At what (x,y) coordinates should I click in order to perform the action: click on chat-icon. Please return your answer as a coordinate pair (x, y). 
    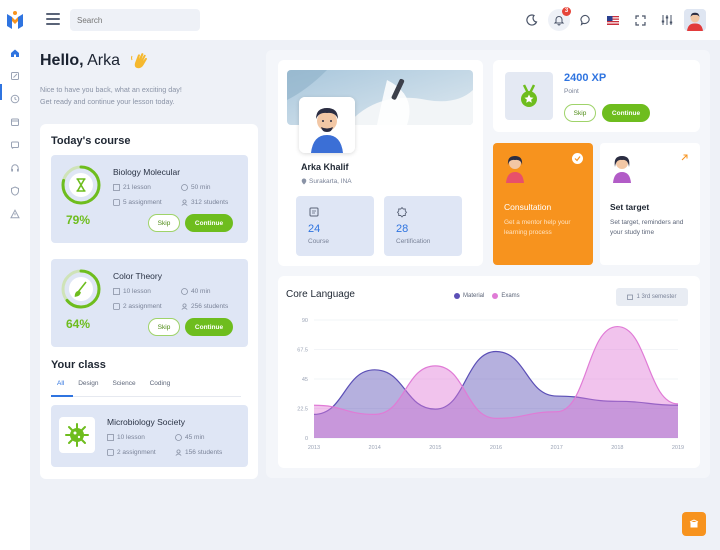
    Looking at the image, I should click on (586, 20).